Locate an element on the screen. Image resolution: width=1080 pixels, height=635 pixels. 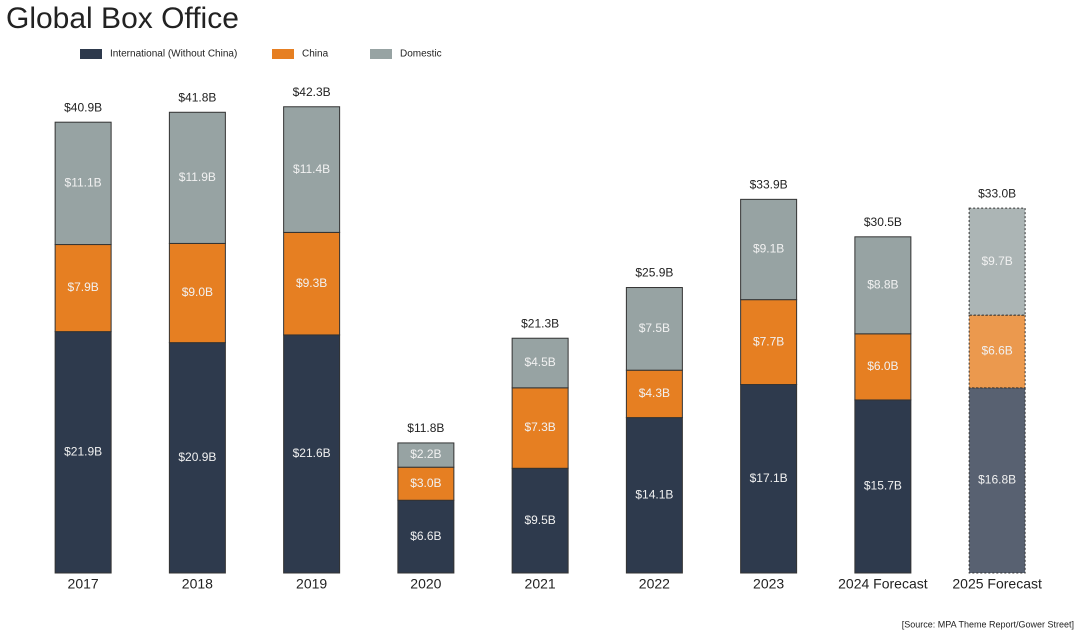
value-label: $9.0B is located at coordinates (197, 292).